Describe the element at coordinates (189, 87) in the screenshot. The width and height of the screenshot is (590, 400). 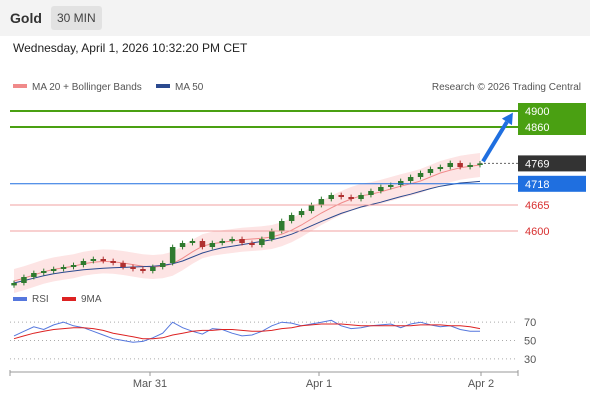
I see `legend-ma50-label: MA 50` at that location.